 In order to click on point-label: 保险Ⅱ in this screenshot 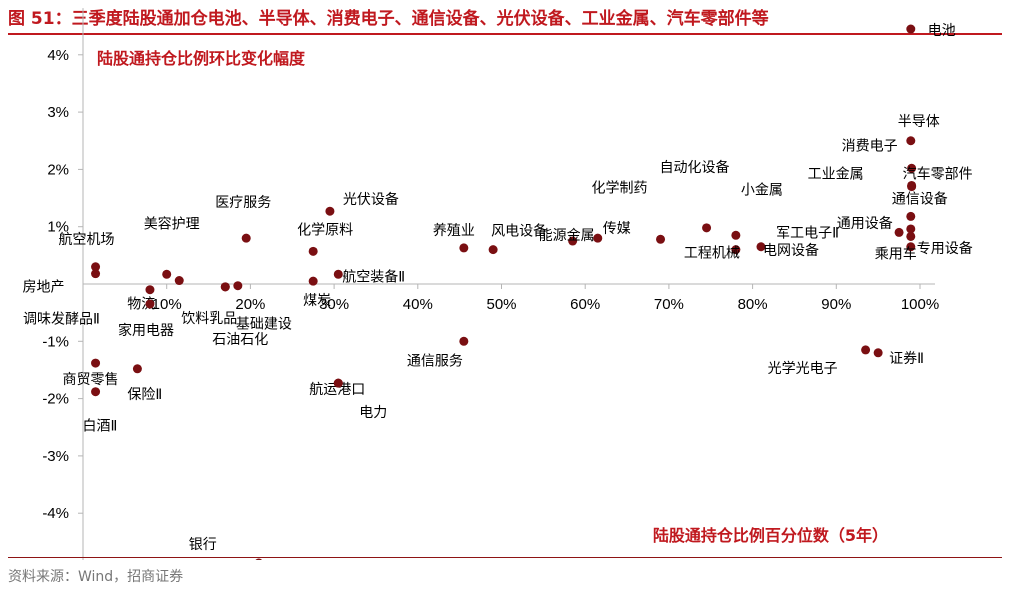, I will do `click(144, 395)`.